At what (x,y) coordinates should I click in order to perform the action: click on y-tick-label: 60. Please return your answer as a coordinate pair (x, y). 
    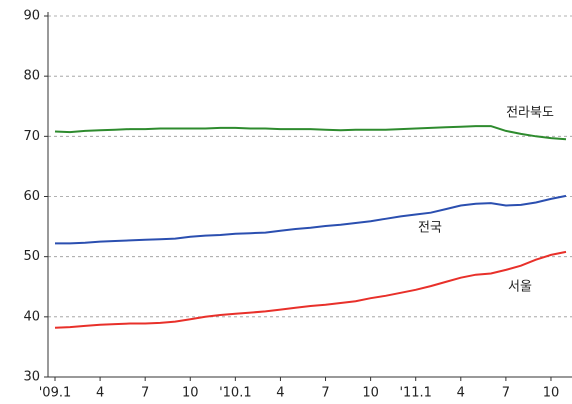
    Looking at the image, I should click on (31, 196).